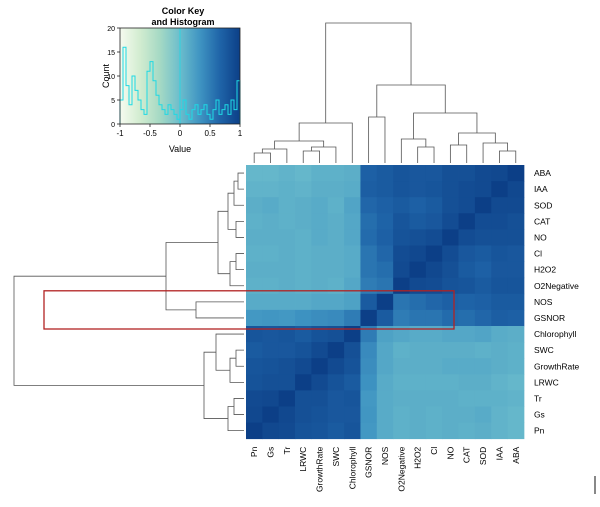 Image resolution: width=600 pixels, height=507 pixels. Describe the element at coordinates (287, 451) in the screenshot. I see `column-label: Tr` at that location.